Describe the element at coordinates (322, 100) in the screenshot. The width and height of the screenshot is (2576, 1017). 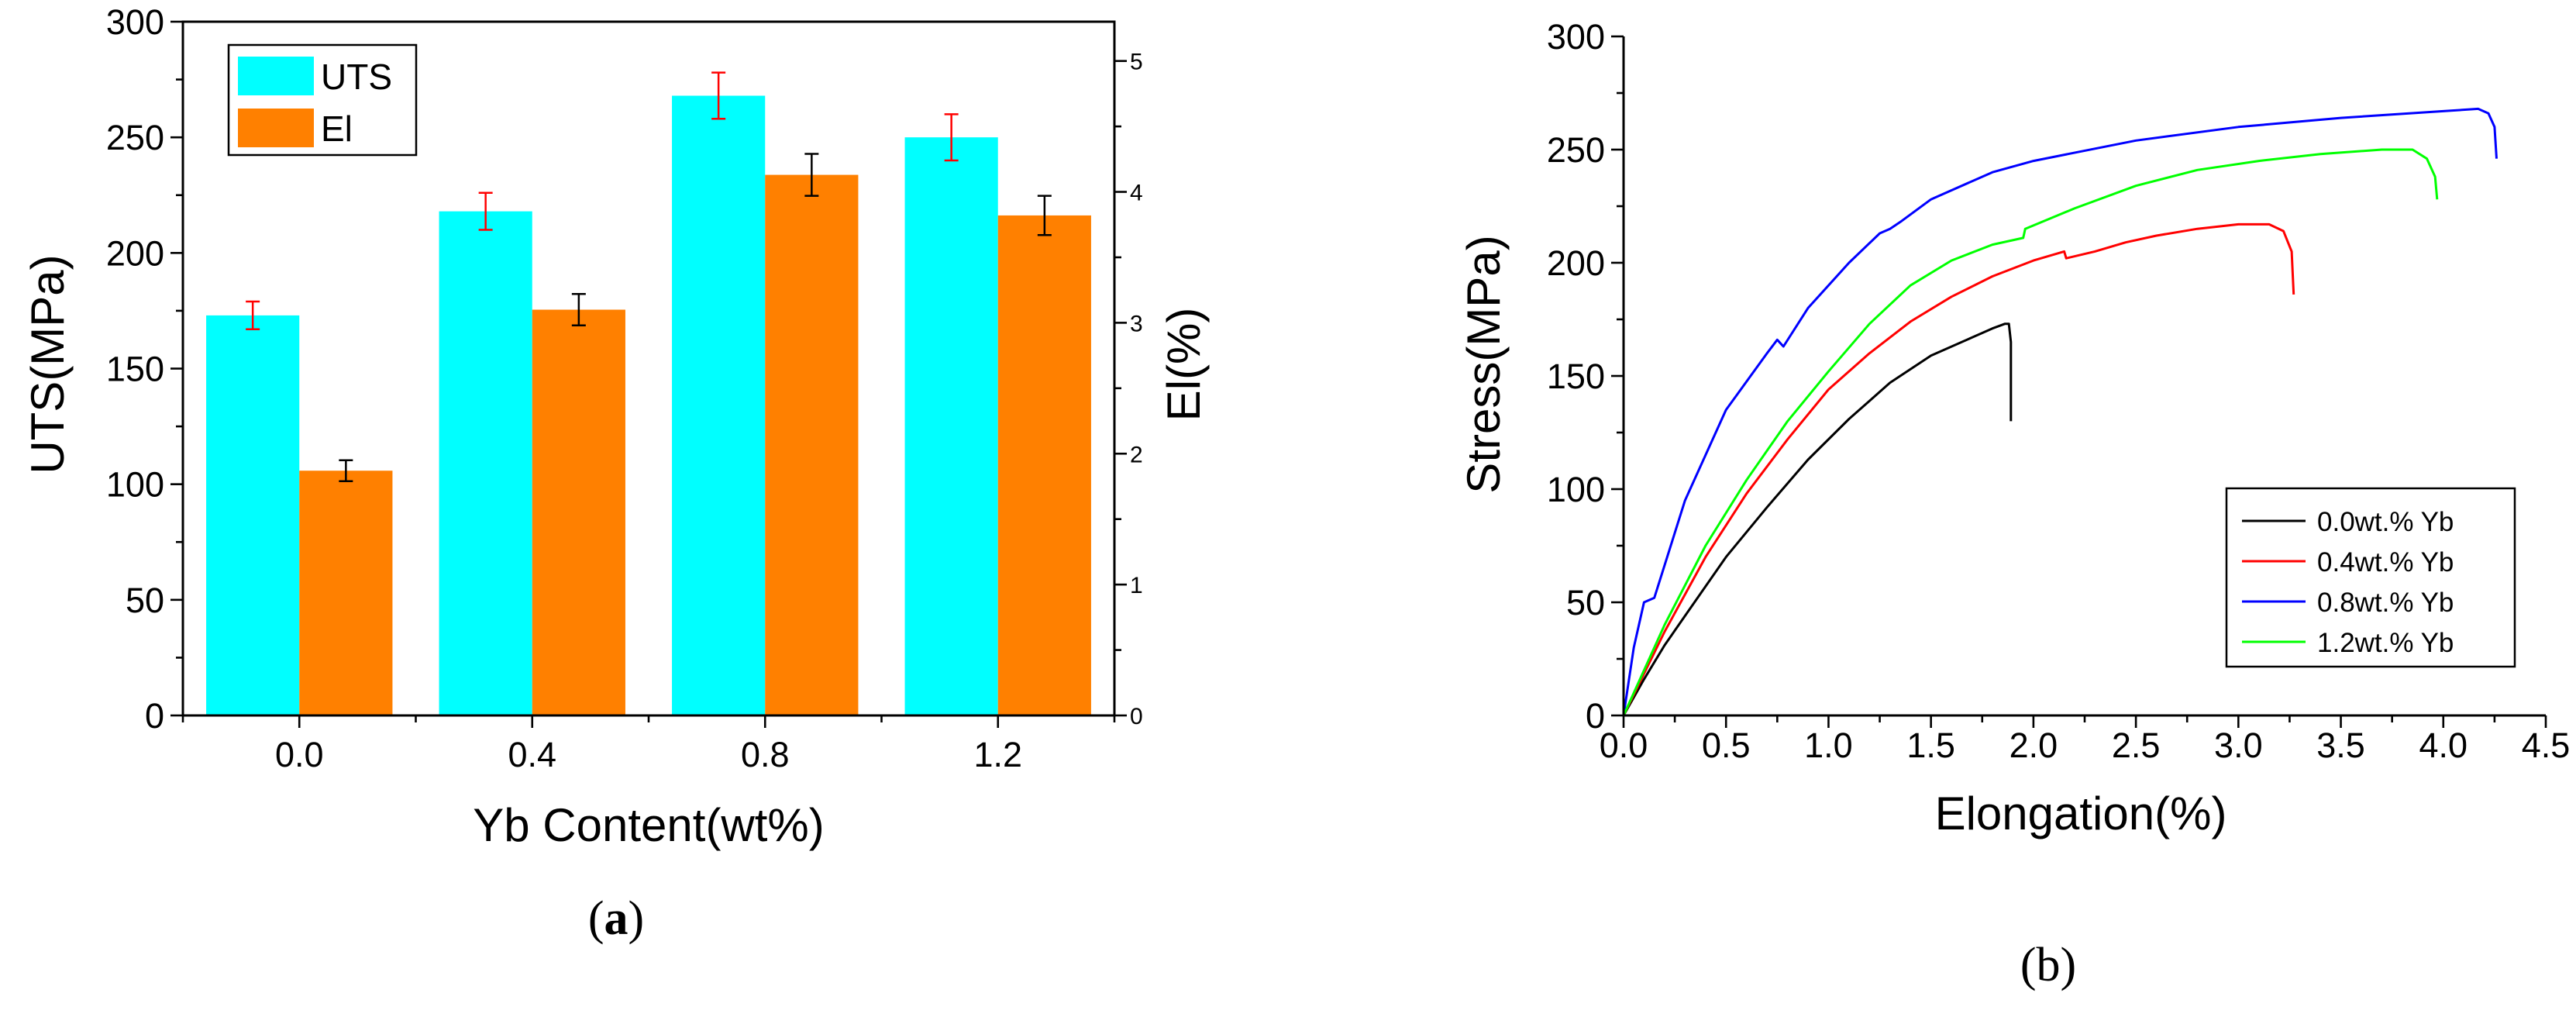
I see `panel-a-legend: UTS El` at that location.